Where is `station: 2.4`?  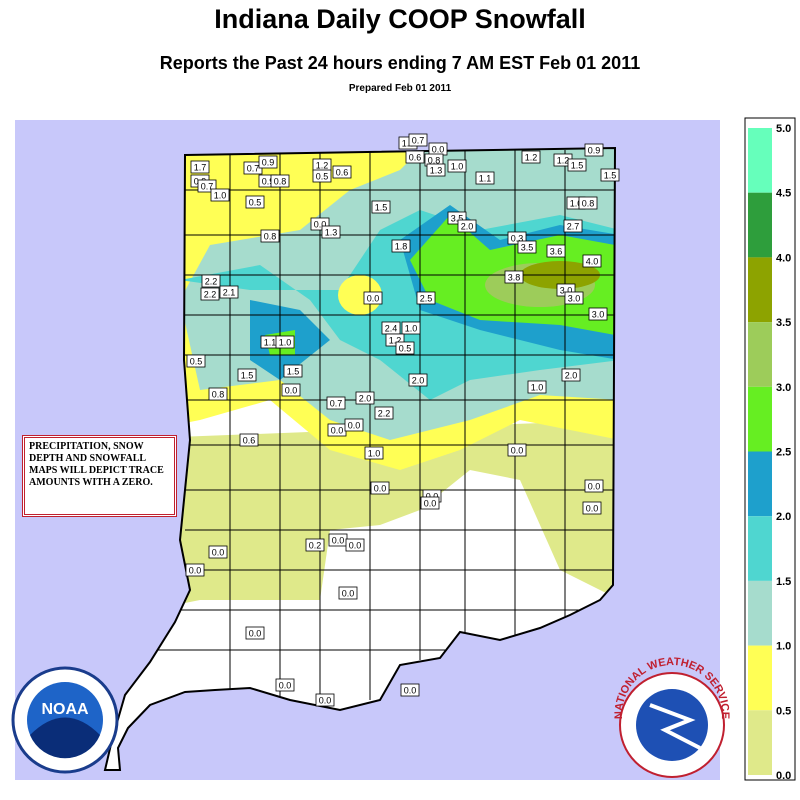 station: 2.4 is located at coordinates (391, 328).